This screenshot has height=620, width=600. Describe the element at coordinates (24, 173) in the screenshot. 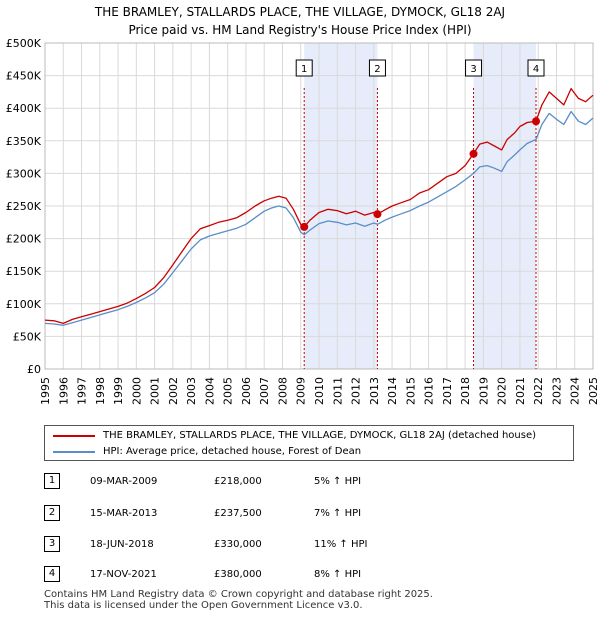

I see `y-tick-label: £300K` at that location.